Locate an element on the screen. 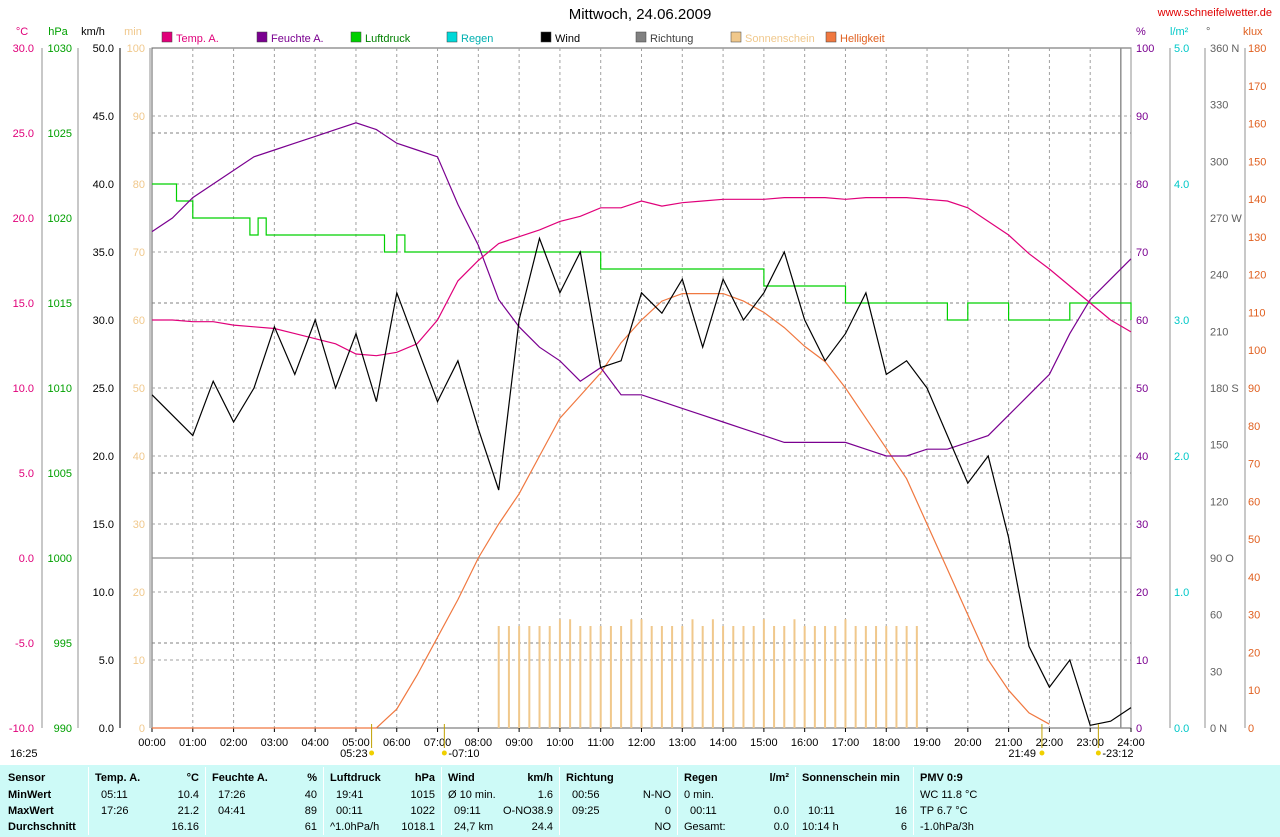 Image resolution: width=1280 pixels, height=837 pixels. brightness-tick-label: 30 is located at coordinates (1254, 616).